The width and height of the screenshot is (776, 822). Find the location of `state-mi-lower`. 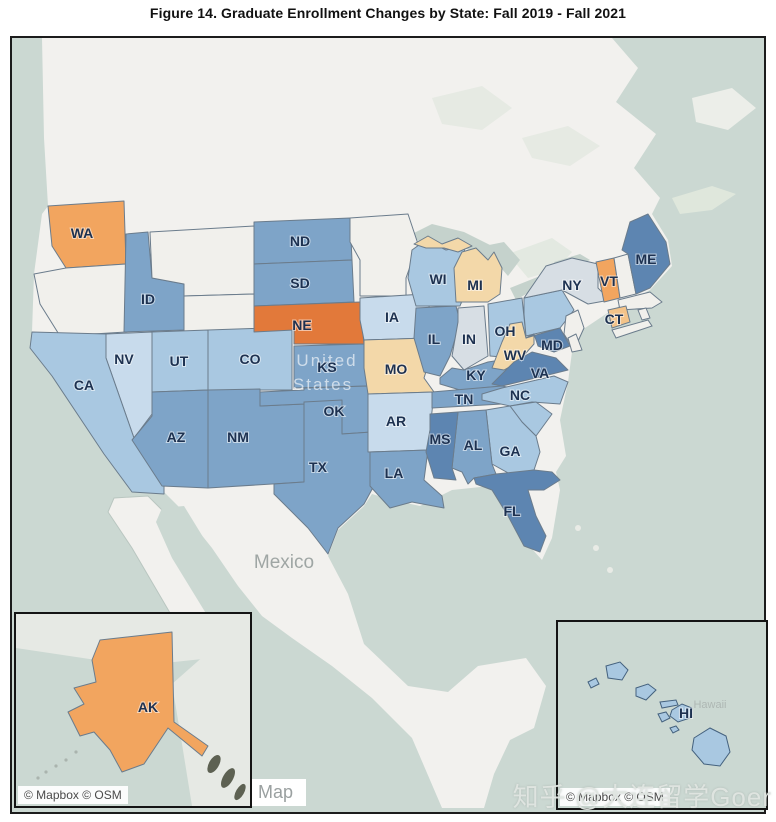

state-mi-lower is located at coordinates (478, 275).